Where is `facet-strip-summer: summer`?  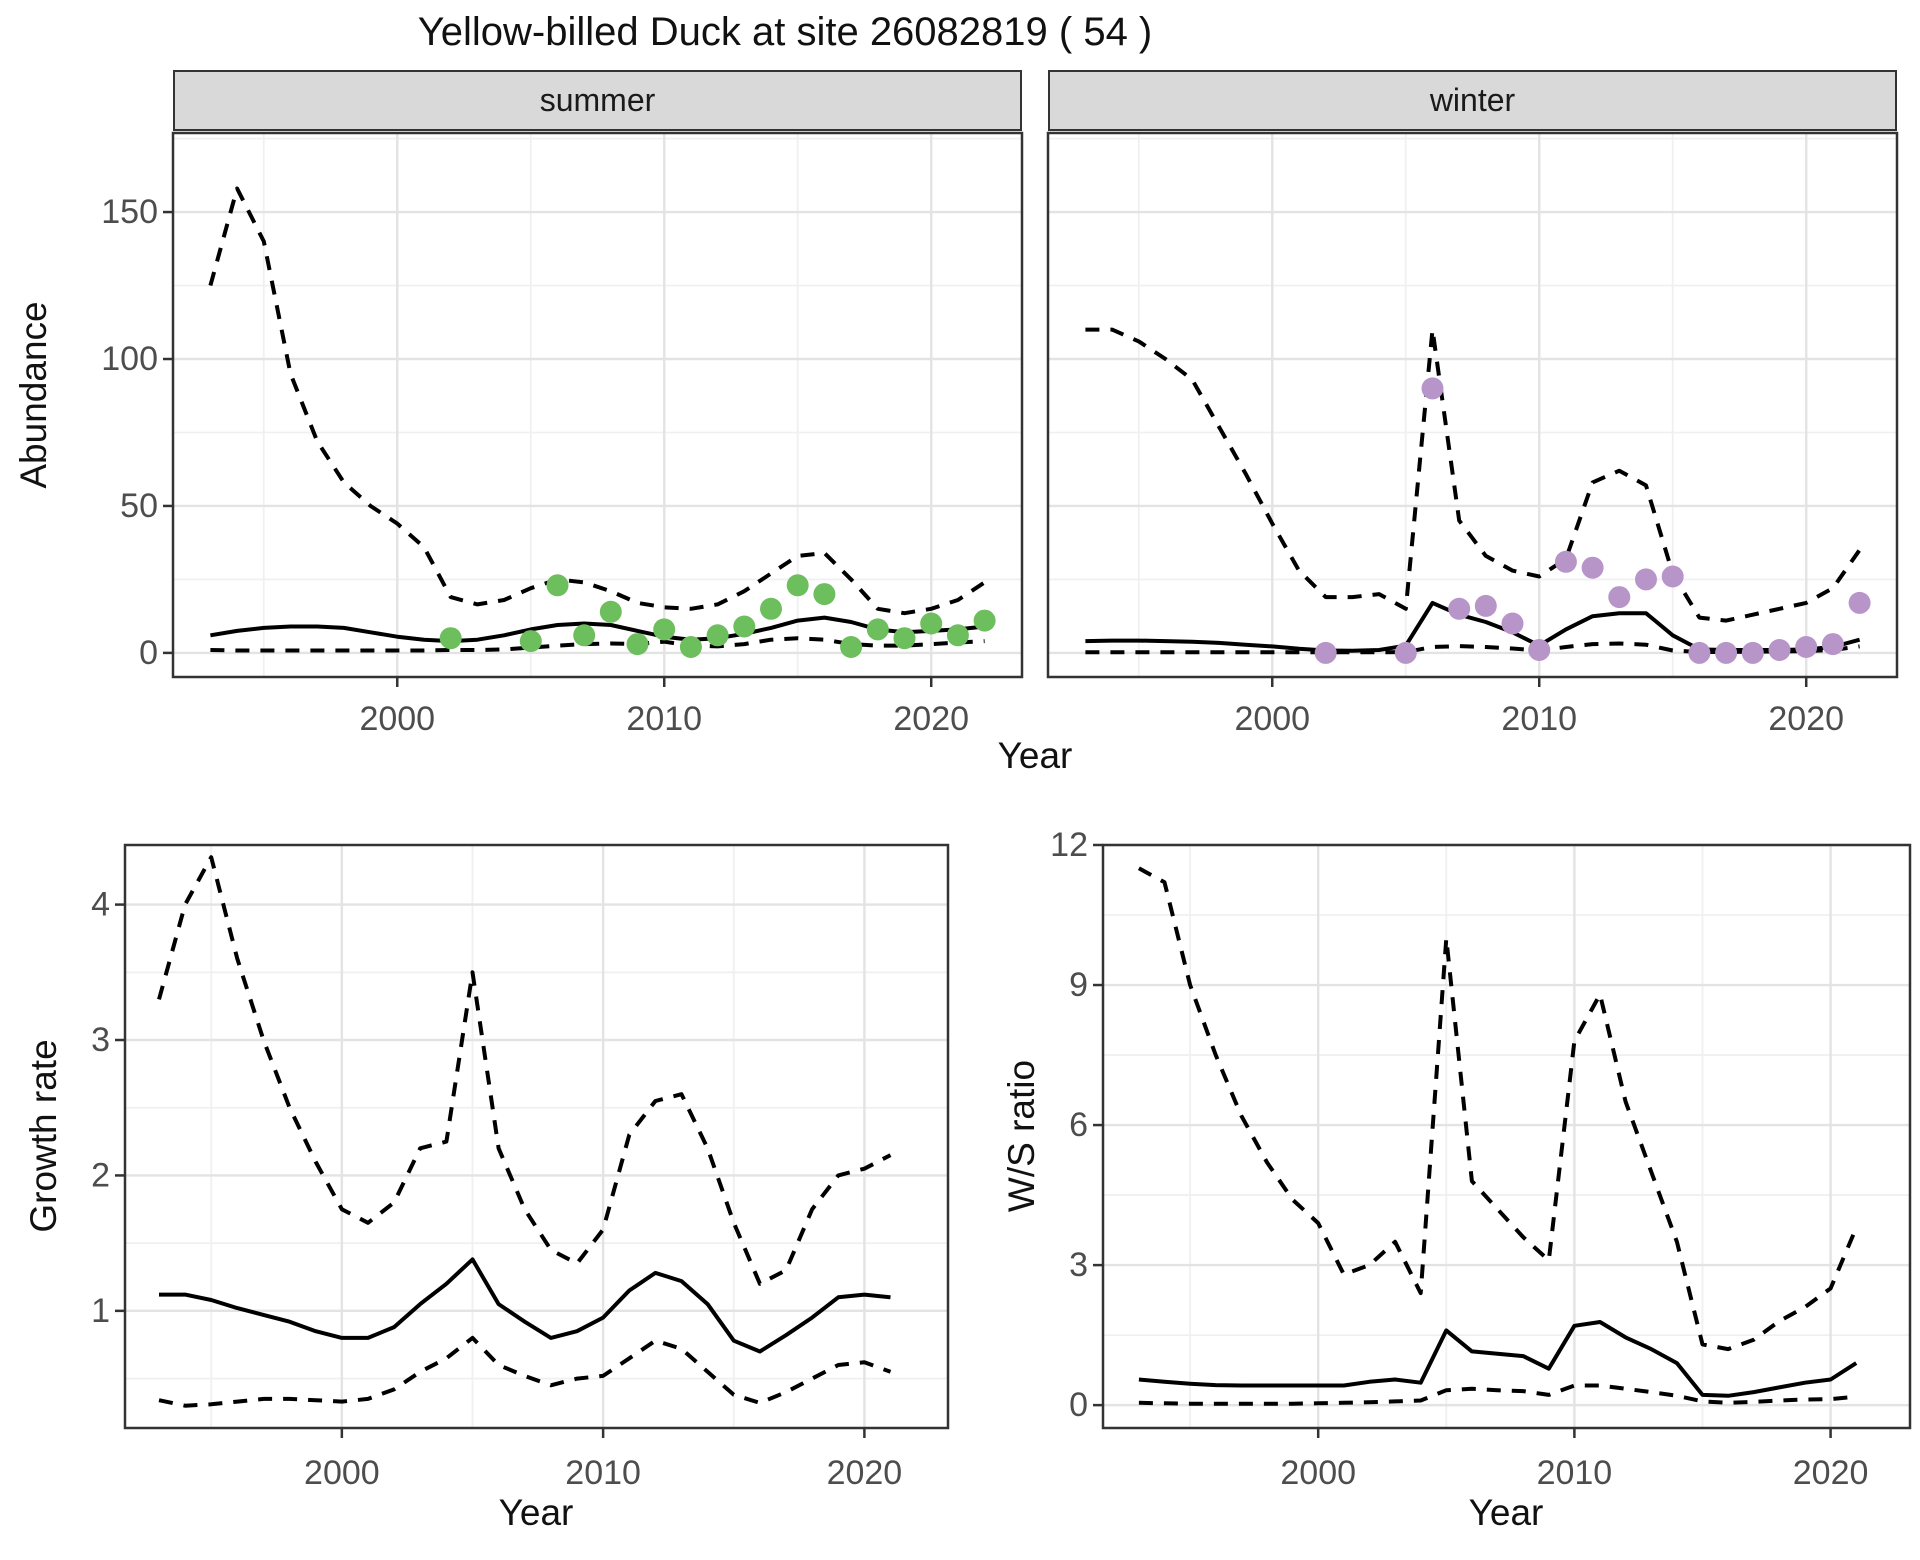 facet-strip-summer: summer is located at coordinates (597, 100).